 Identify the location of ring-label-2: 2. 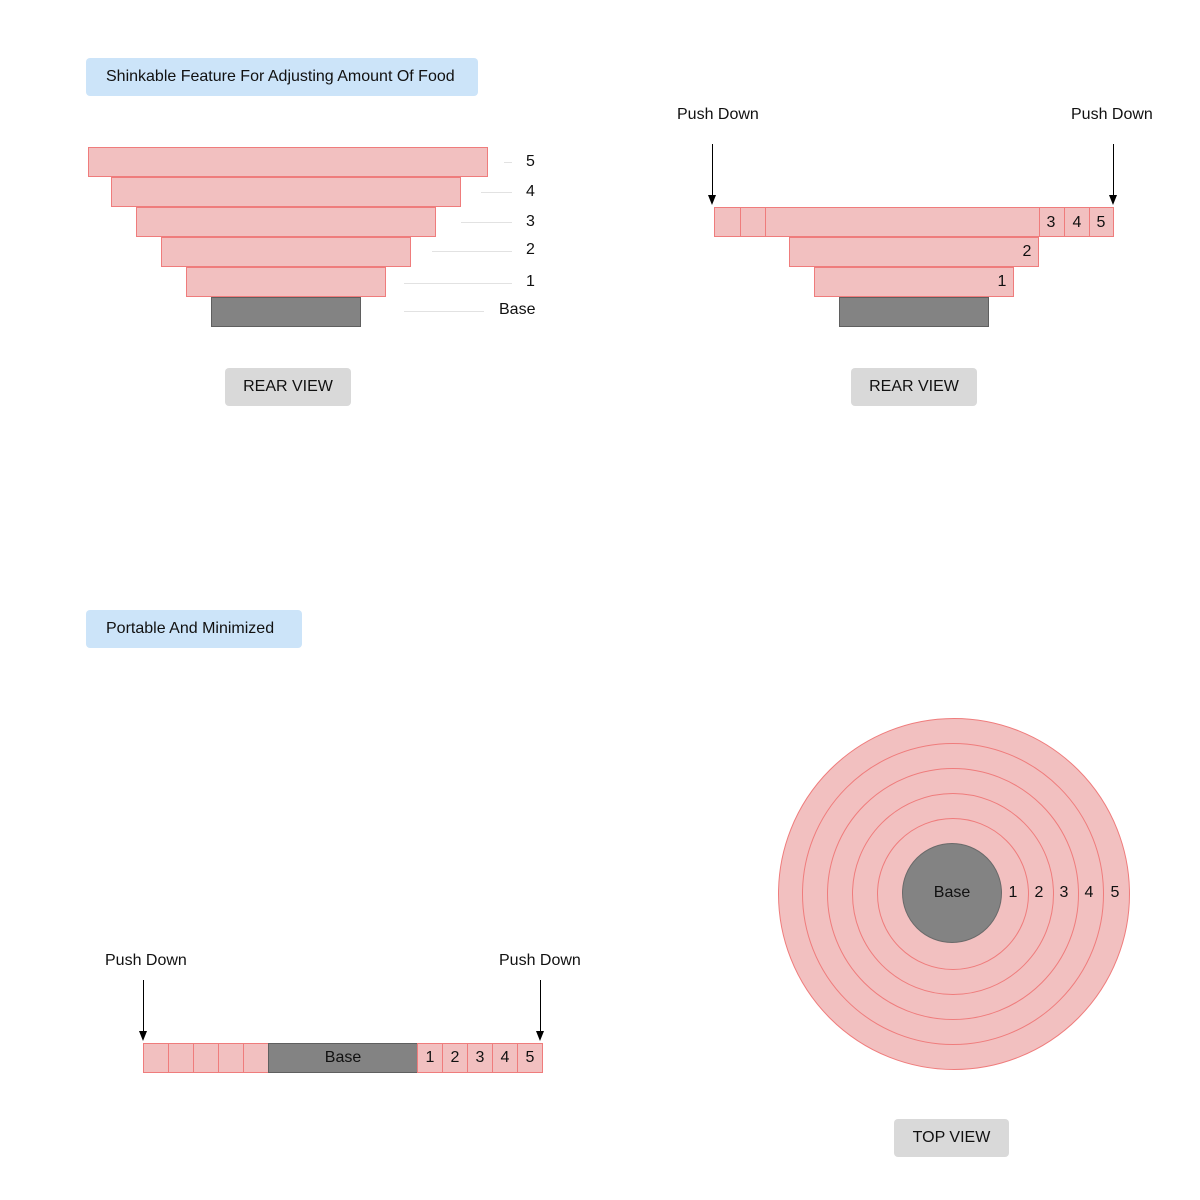
(1039, 892).